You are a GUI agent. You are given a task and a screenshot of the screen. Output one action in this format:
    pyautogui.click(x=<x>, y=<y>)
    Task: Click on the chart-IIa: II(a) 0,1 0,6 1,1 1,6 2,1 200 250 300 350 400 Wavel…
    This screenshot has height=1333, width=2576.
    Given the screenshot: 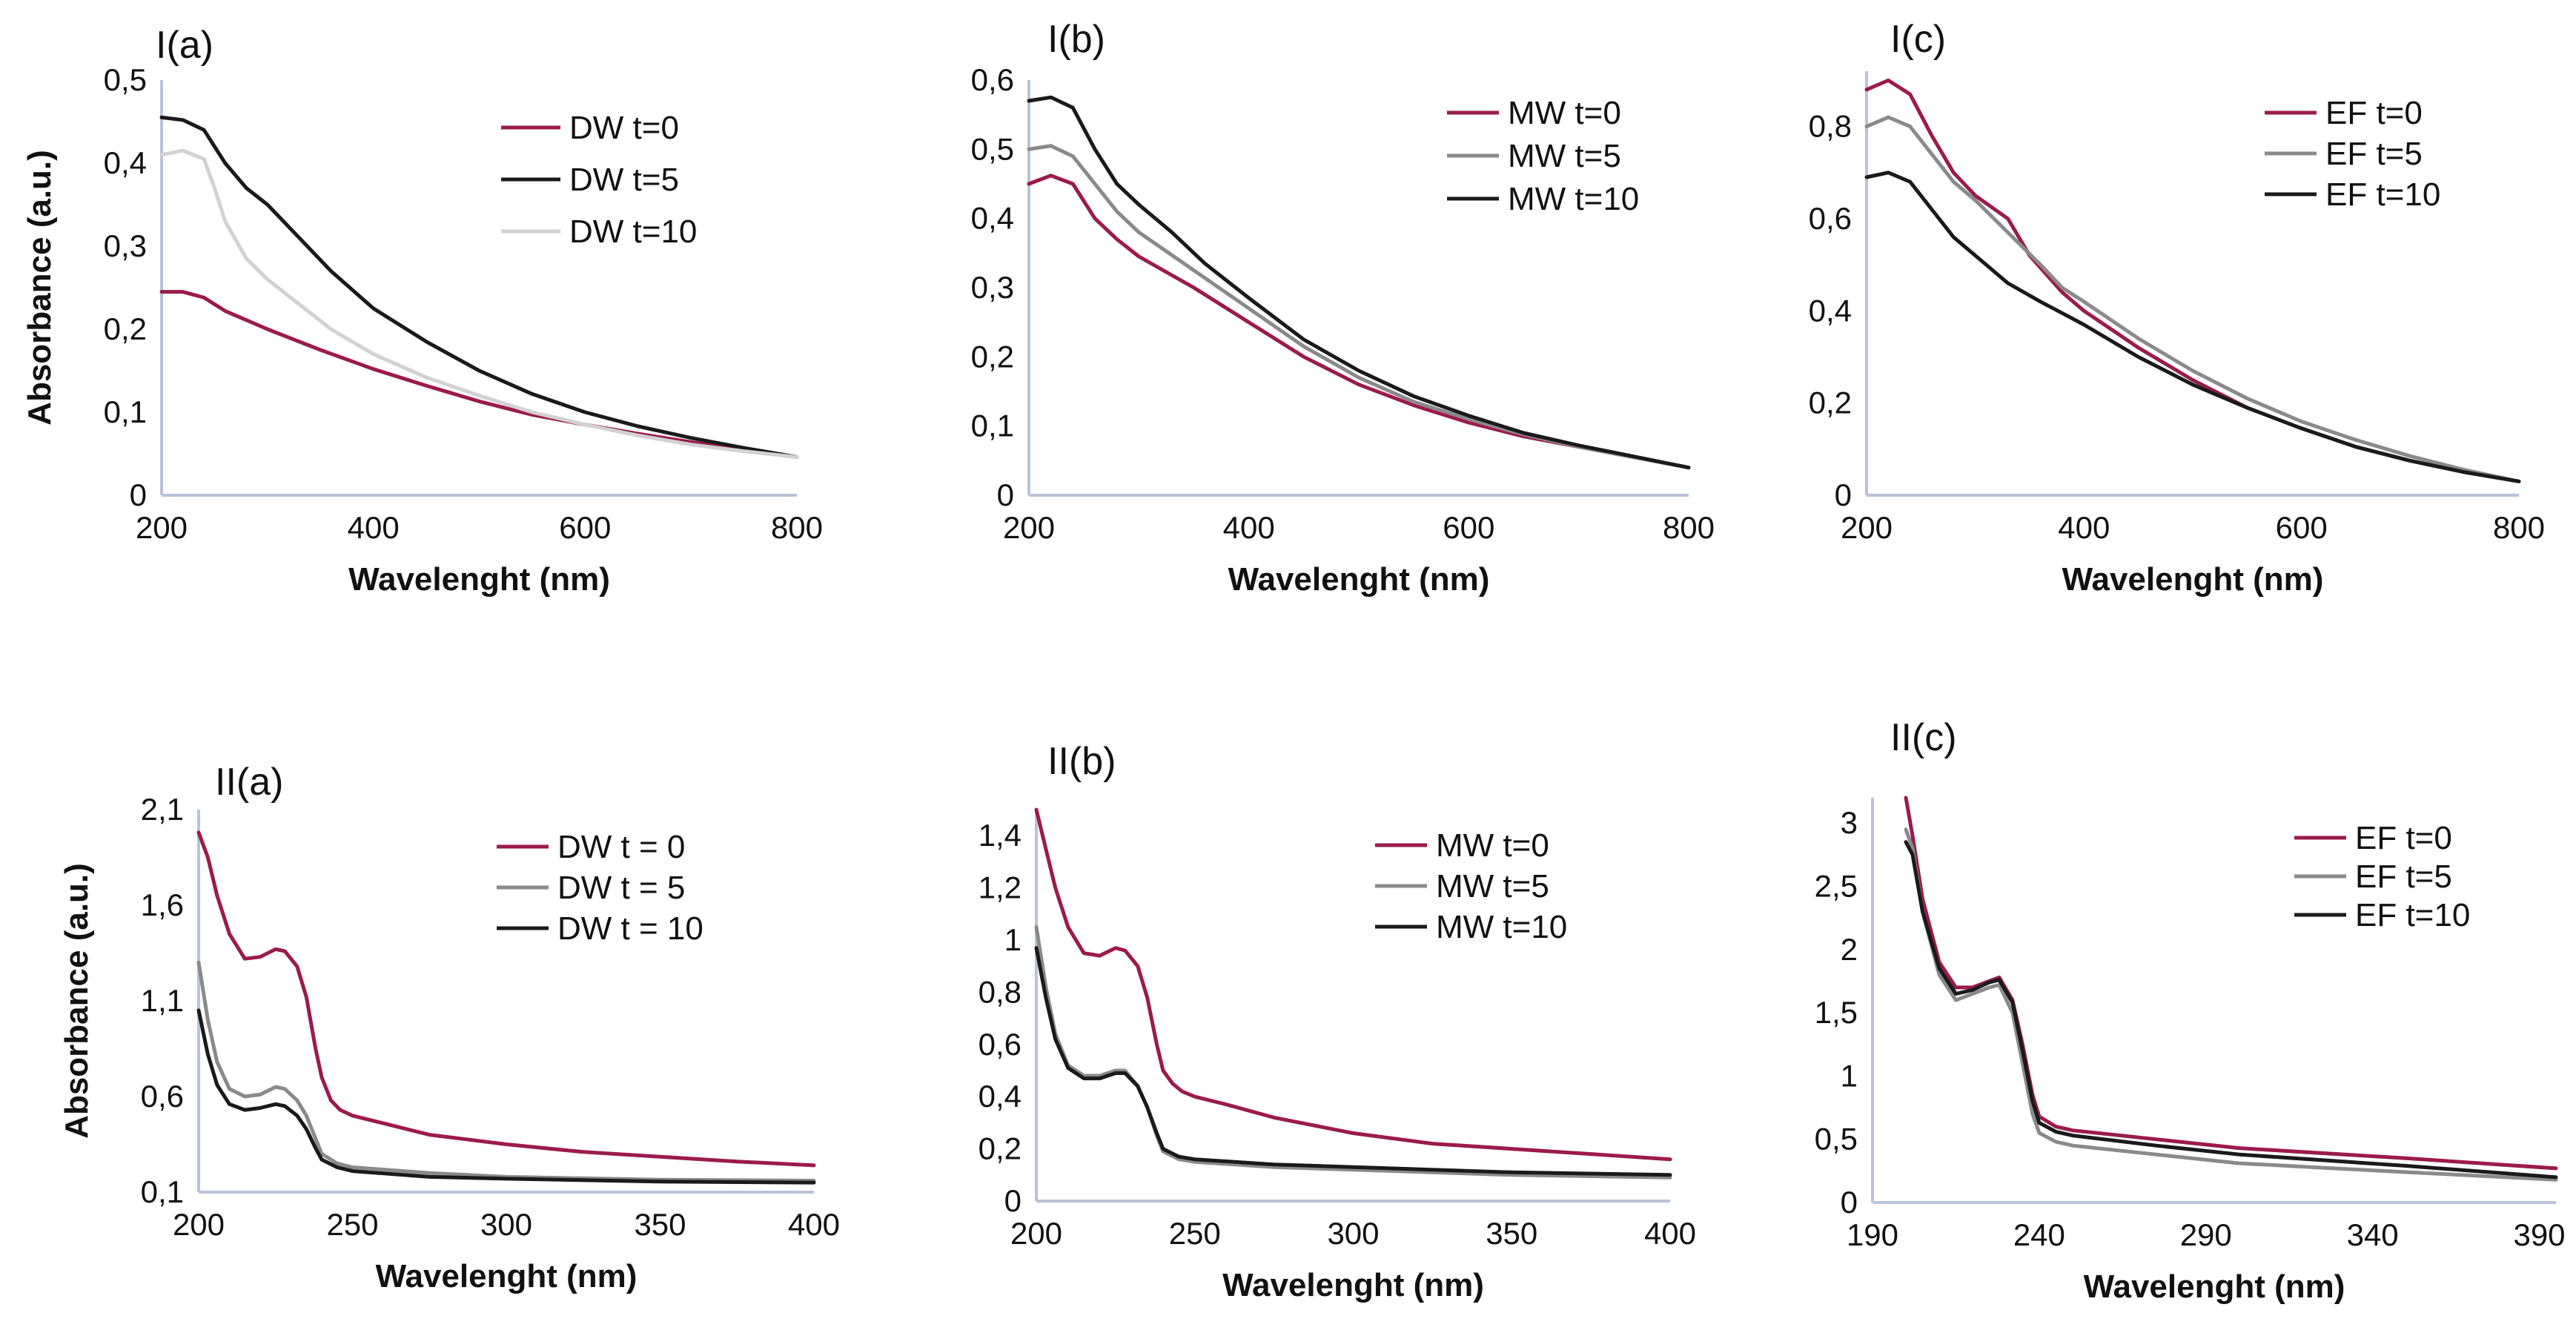 What is the action you would take?
    pyautogui.click(x=450, y=1027)
    